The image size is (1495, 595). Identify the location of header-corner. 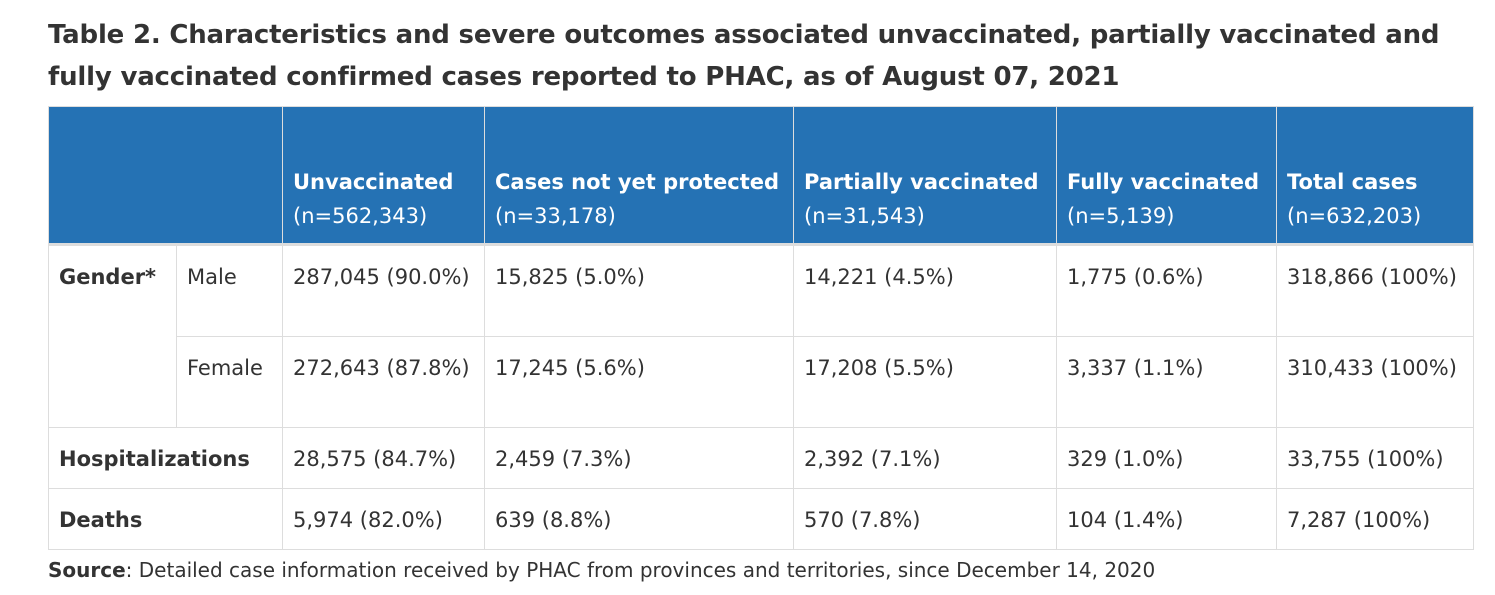
(165, 175).